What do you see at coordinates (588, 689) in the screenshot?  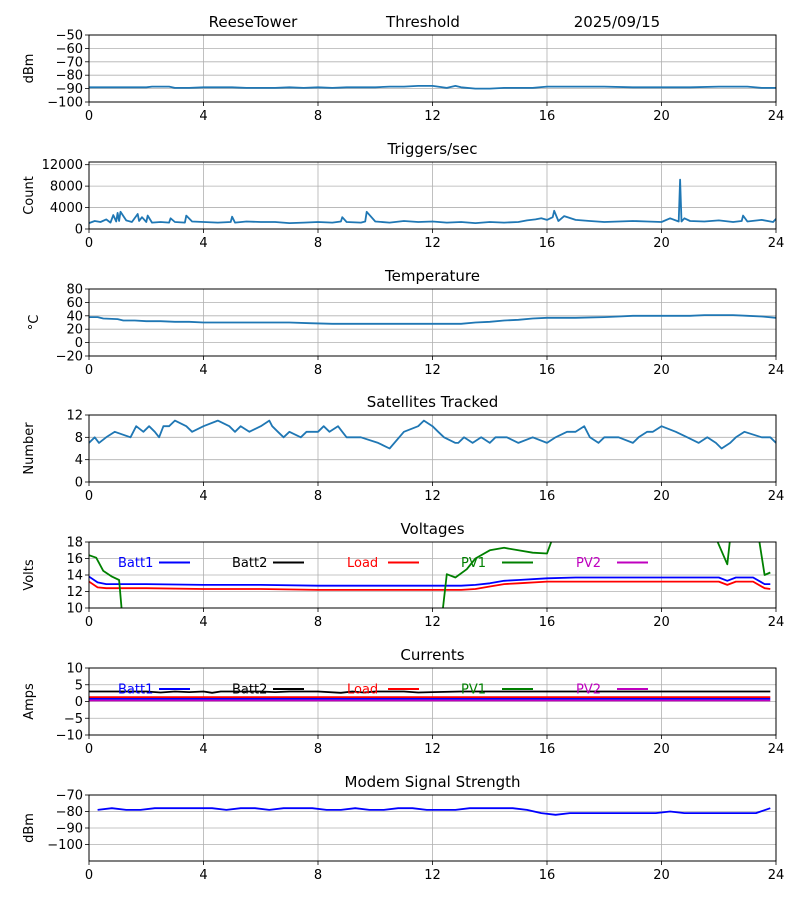 I see `legend-label-pv2: PV2` at bounding box center [588, 689].